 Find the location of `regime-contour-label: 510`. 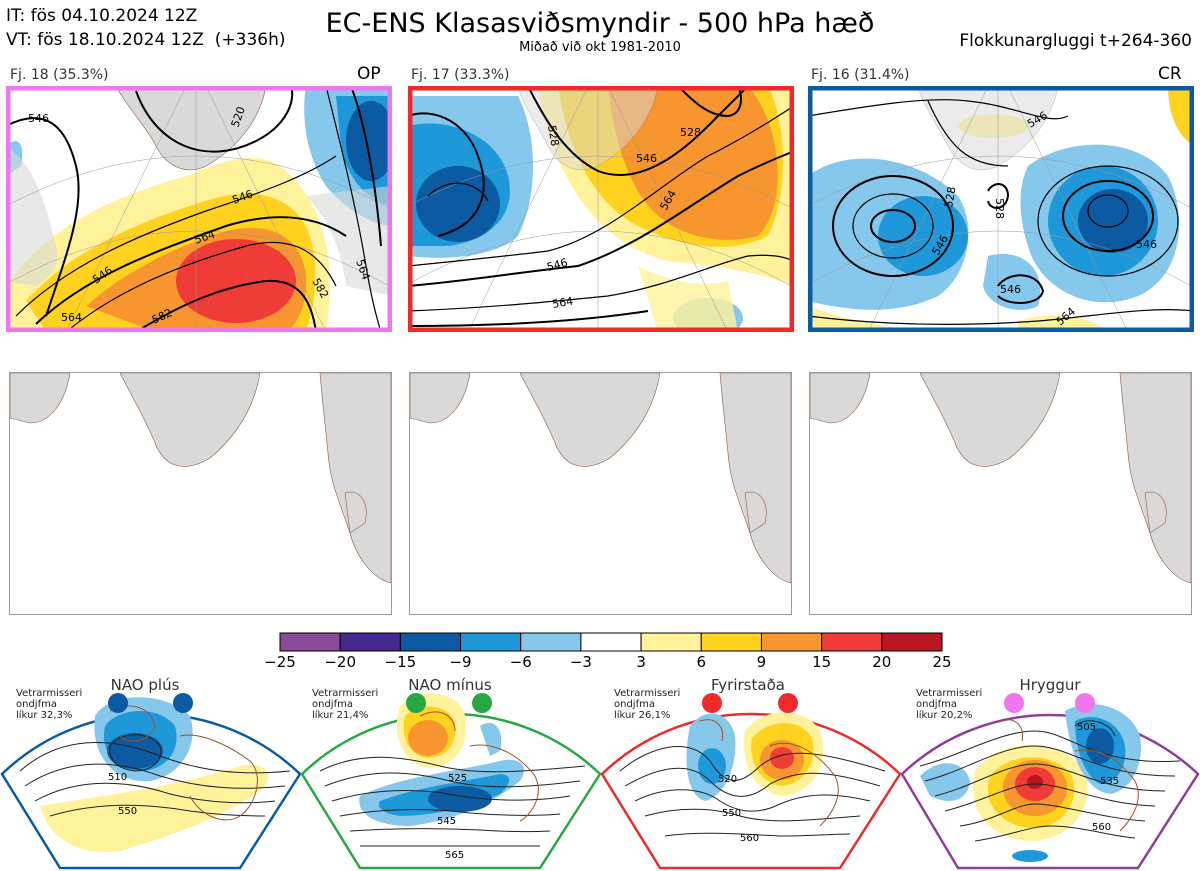

regime-contour-label: 510 is located at coordinates (117, 777).